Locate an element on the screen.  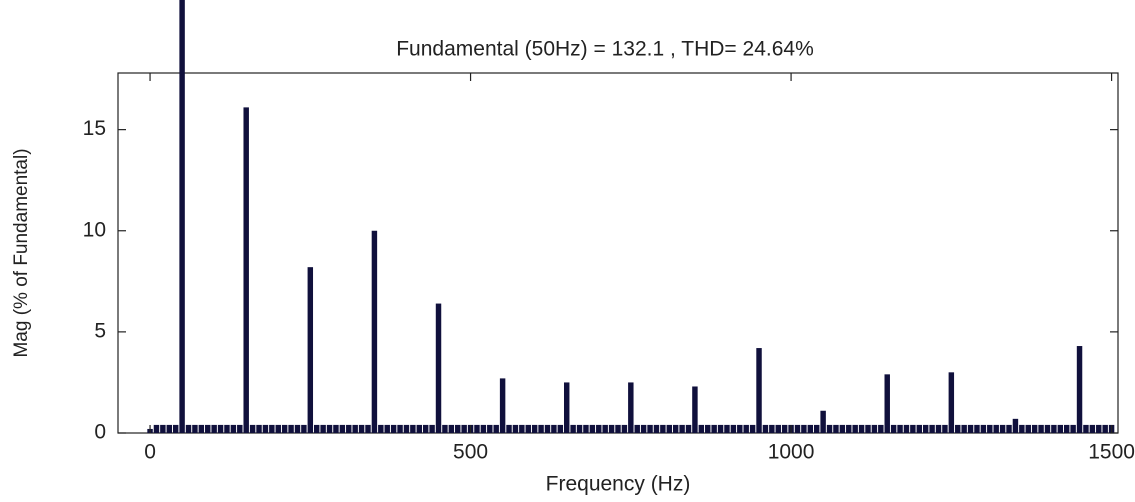
y-tick-label: 10 is located at coordinates (94, 229).